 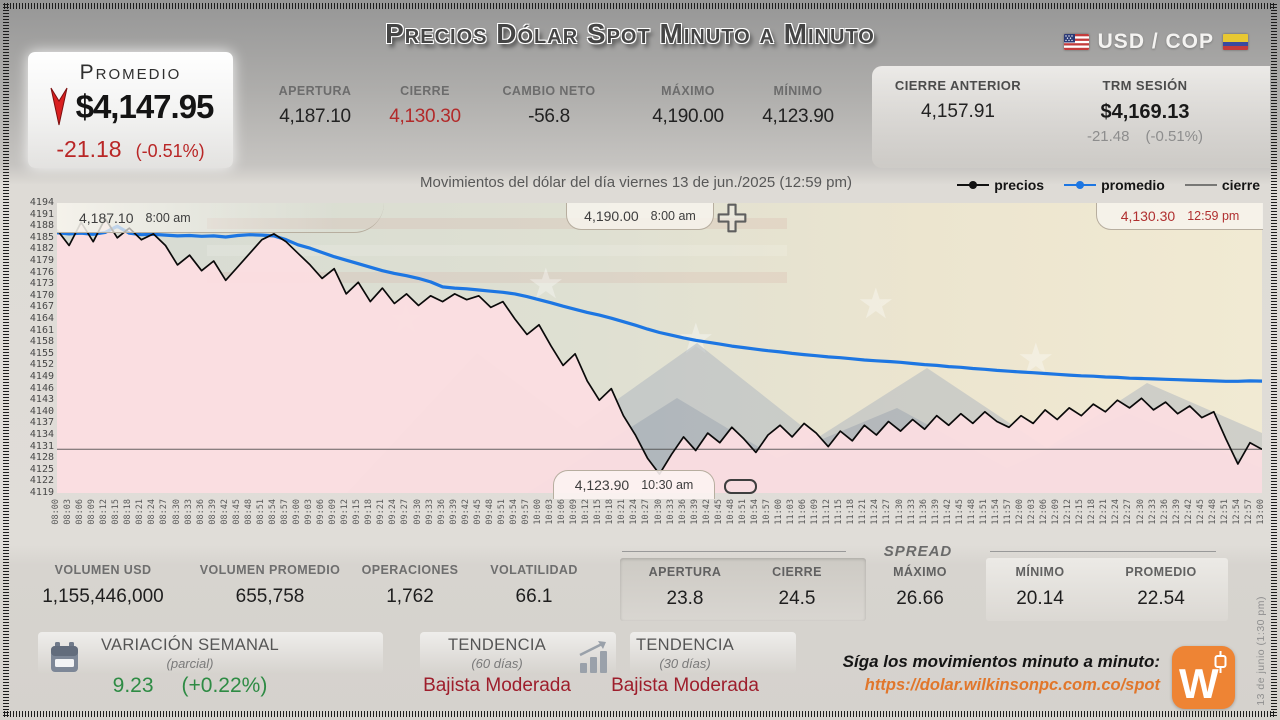 I want to click on x-tick-label: 09:03, so click(x=309, y=512).